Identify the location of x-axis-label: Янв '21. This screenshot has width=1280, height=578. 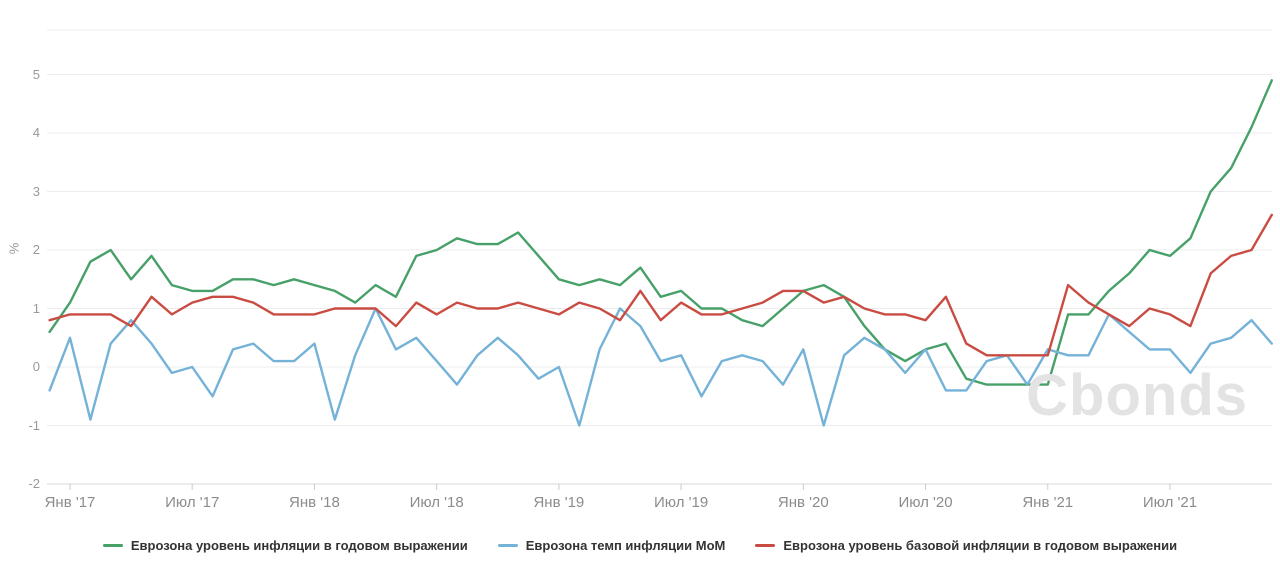
(1048, 502).